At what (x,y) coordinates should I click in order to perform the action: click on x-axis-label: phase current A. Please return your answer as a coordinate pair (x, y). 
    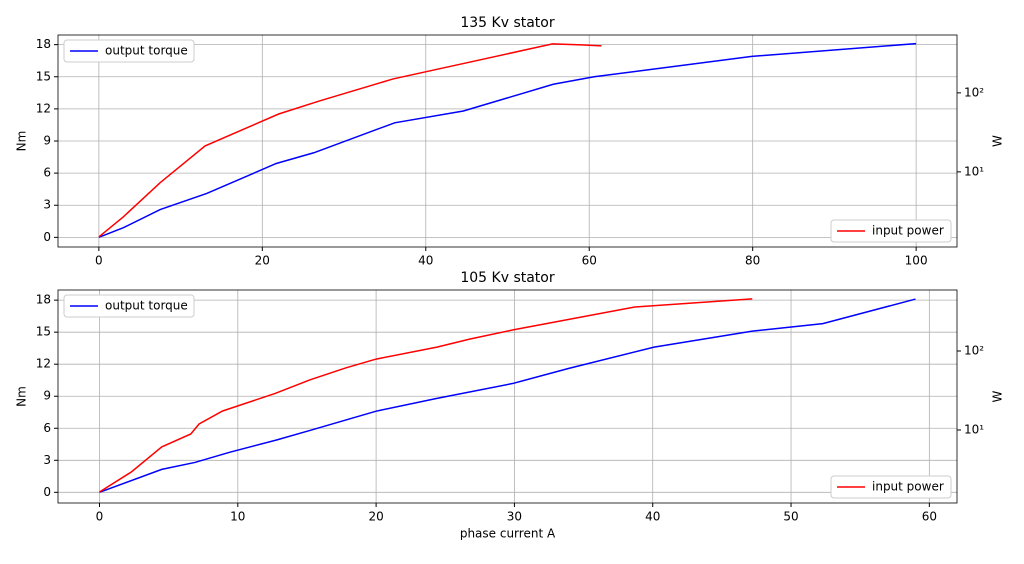
    Looking at the image, I should click on (508, 534).